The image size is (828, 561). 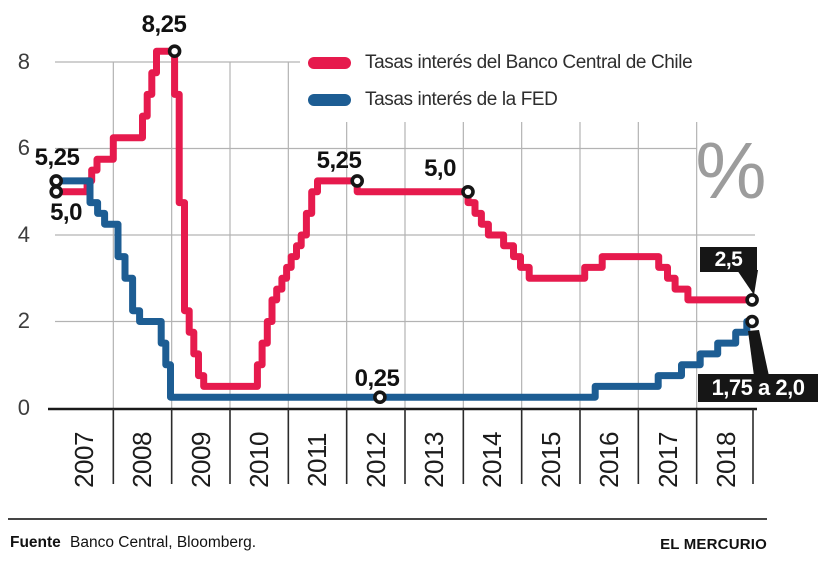 I want to click on source-label: Fuente, so click(x=35, y=542).